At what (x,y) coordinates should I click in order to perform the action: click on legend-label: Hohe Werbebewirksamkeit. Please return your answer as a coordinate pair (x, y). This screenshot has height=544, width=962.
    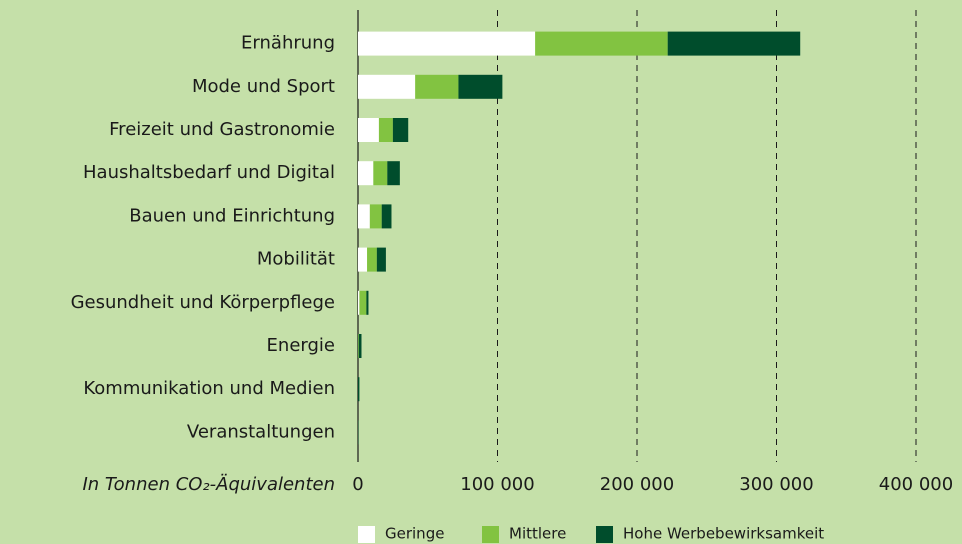
    Looking at the image, I should click on (723, 534).